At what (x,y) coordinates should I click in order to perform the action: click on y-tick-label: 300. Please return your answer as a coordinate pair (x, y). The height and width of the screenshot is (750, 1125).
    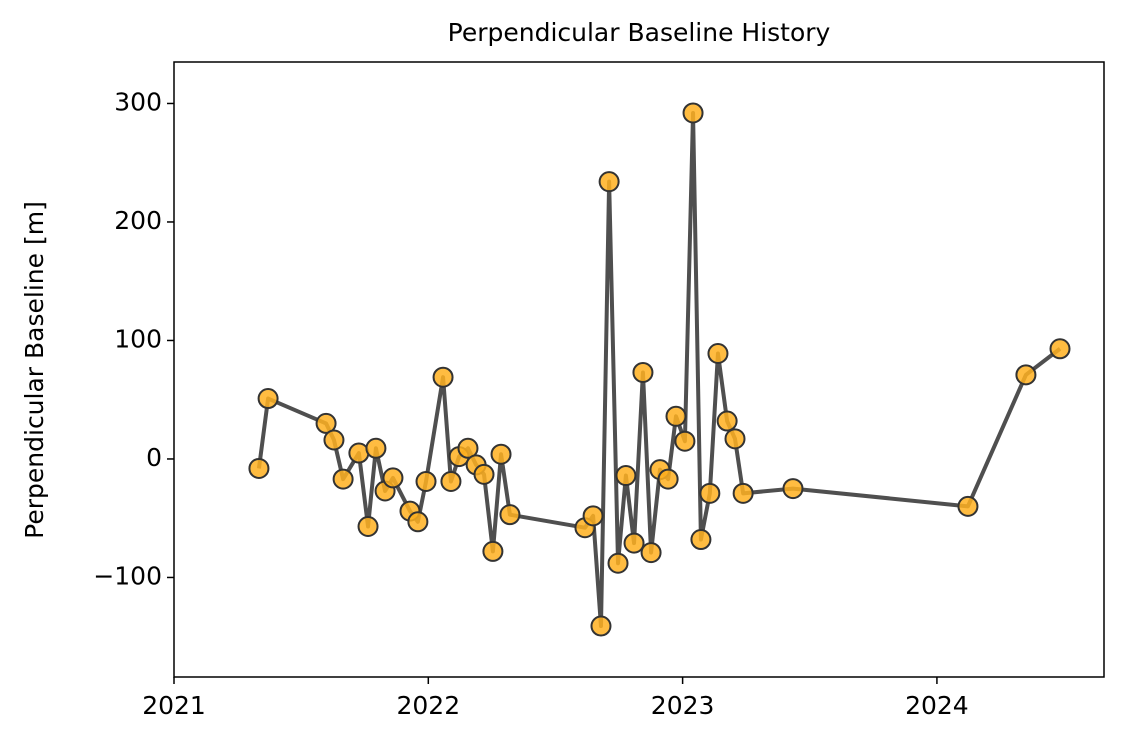
    Looking at the image, I should click on (138, 101).